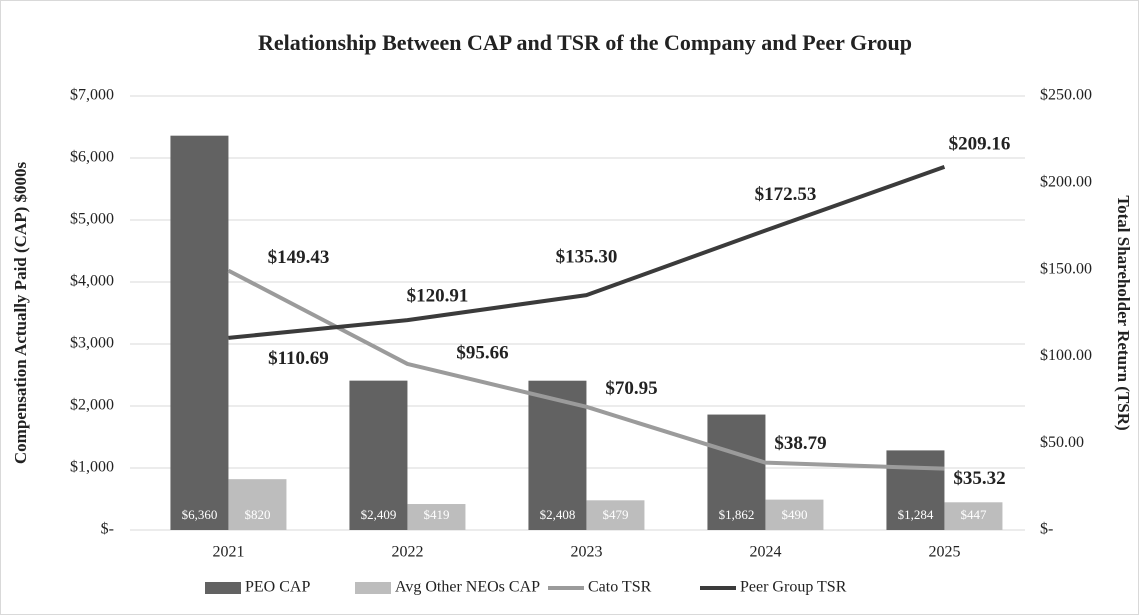  What do you see at coordinates (786, 194) in the screenshot?
I see `line-value-label: $172.53` at bounding box center [786, 194].